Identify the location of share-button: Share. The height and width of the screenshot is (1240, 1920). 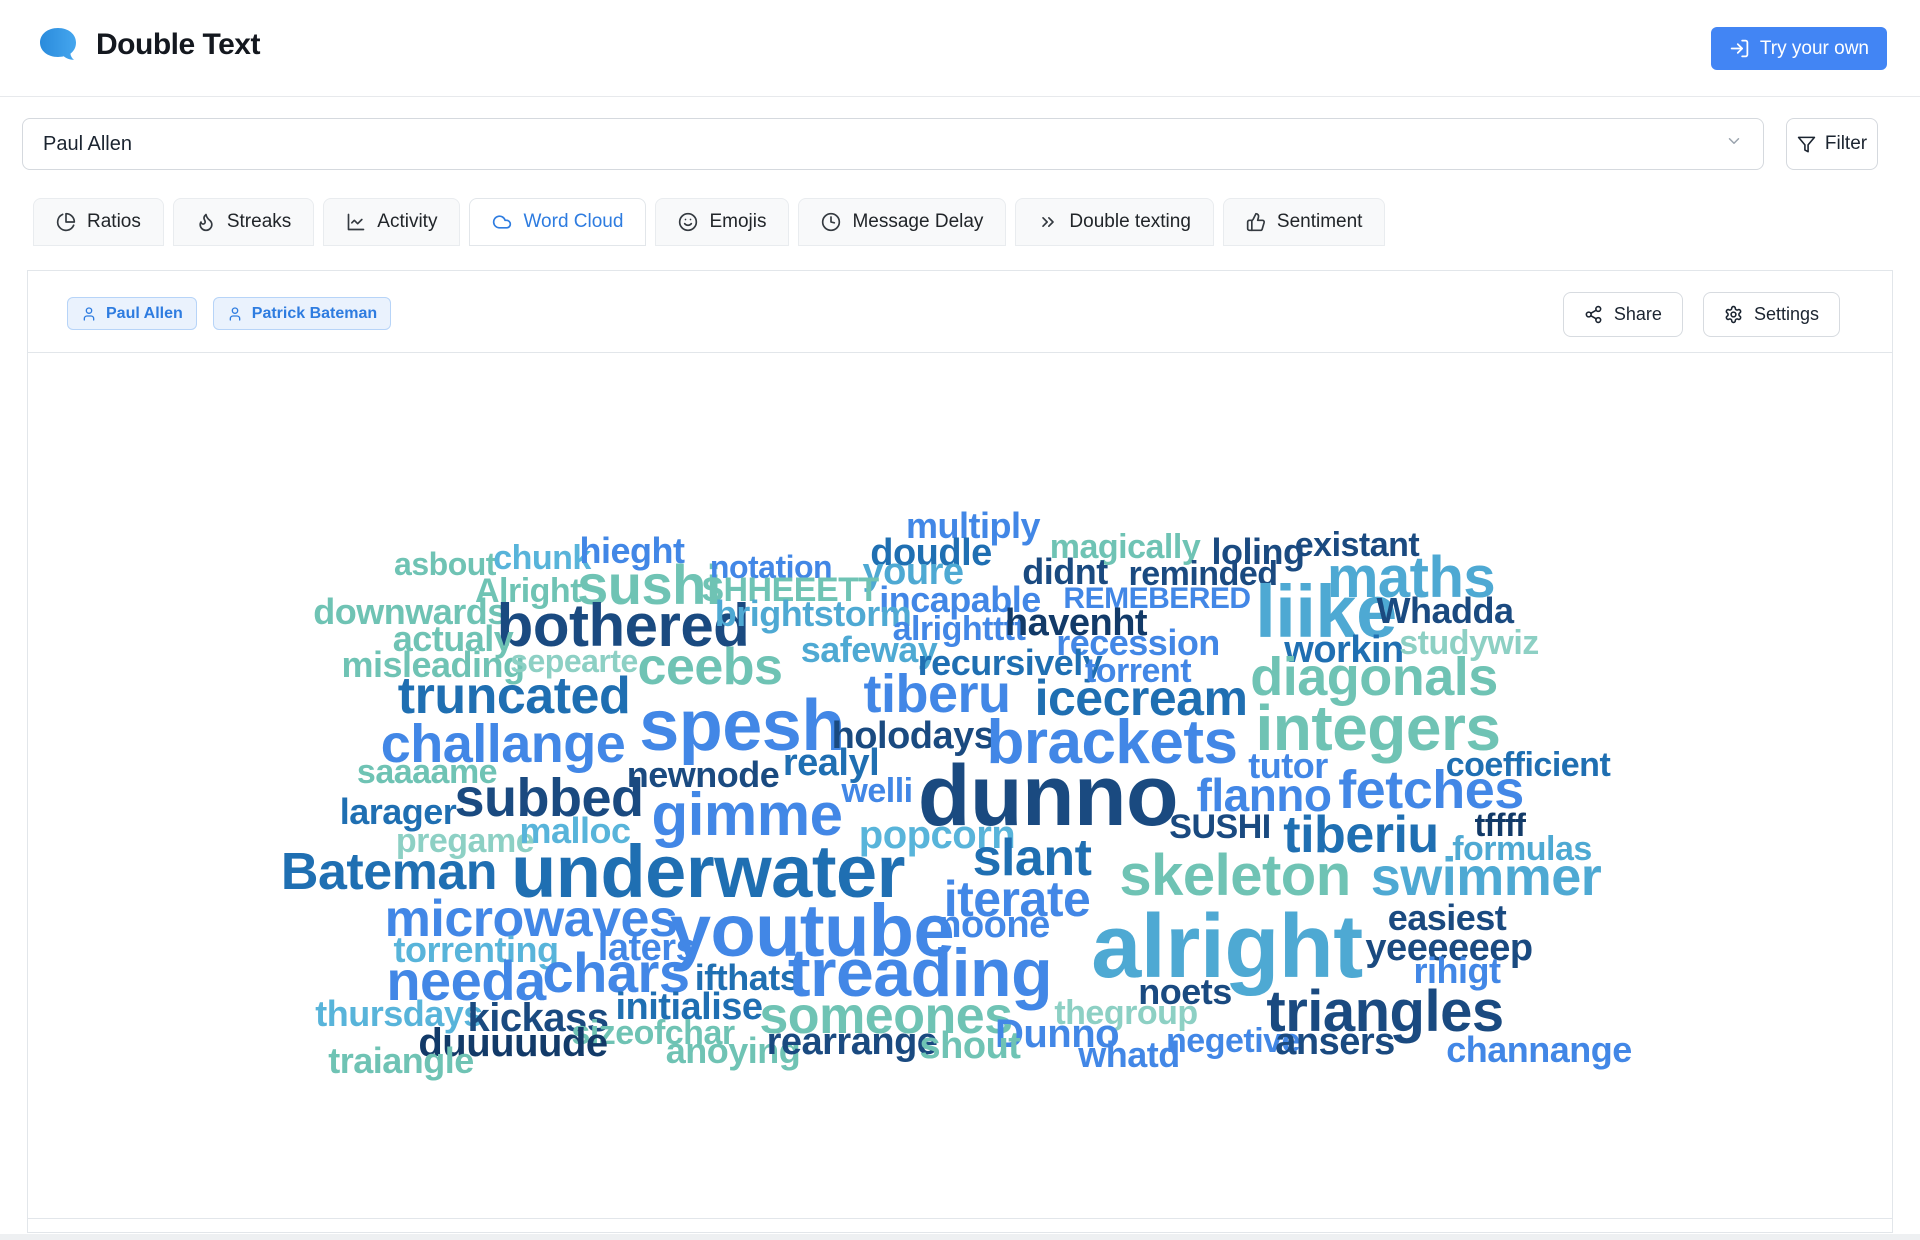
(1622, 314).